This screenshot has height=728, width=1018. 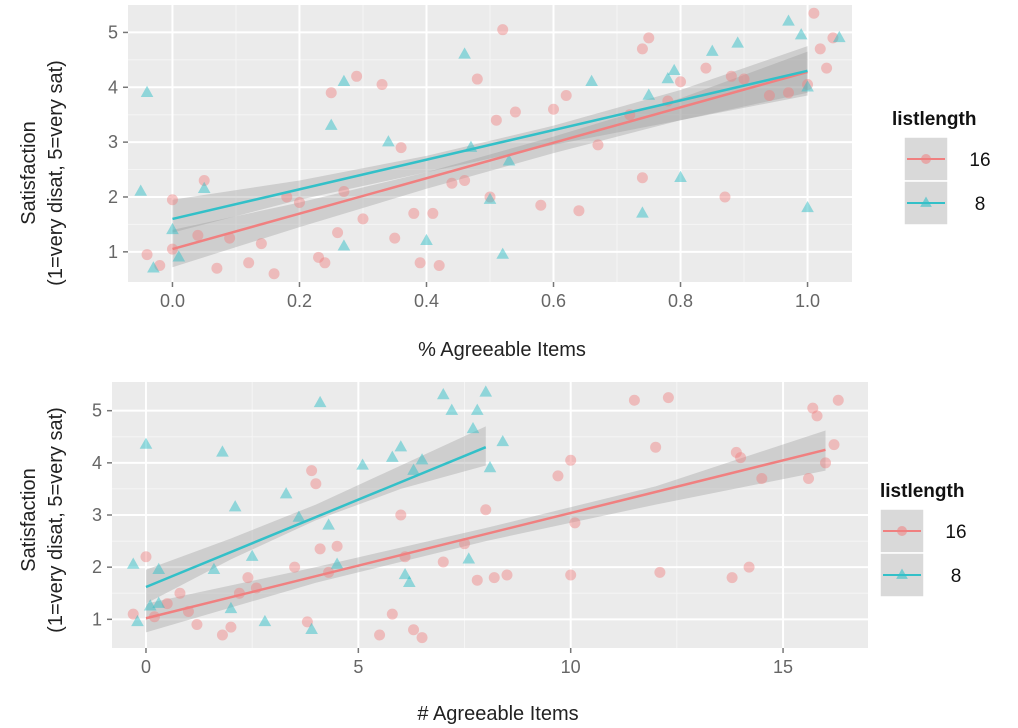 I want to click on x-axis-label: # Agreeable Items, so click(x=497, y=714).